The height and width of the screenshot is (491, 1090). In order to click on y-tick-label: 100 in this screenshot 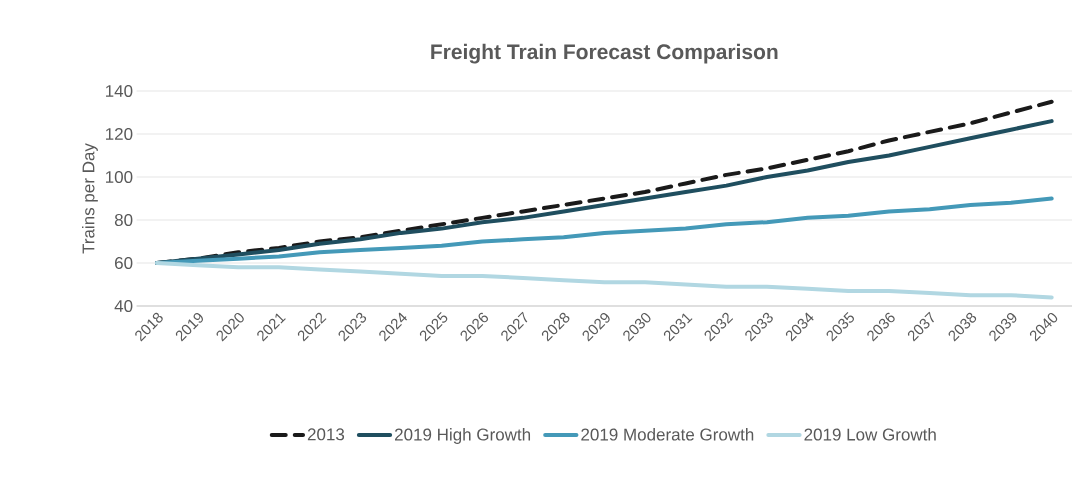, I will do `click(119, 177)`.